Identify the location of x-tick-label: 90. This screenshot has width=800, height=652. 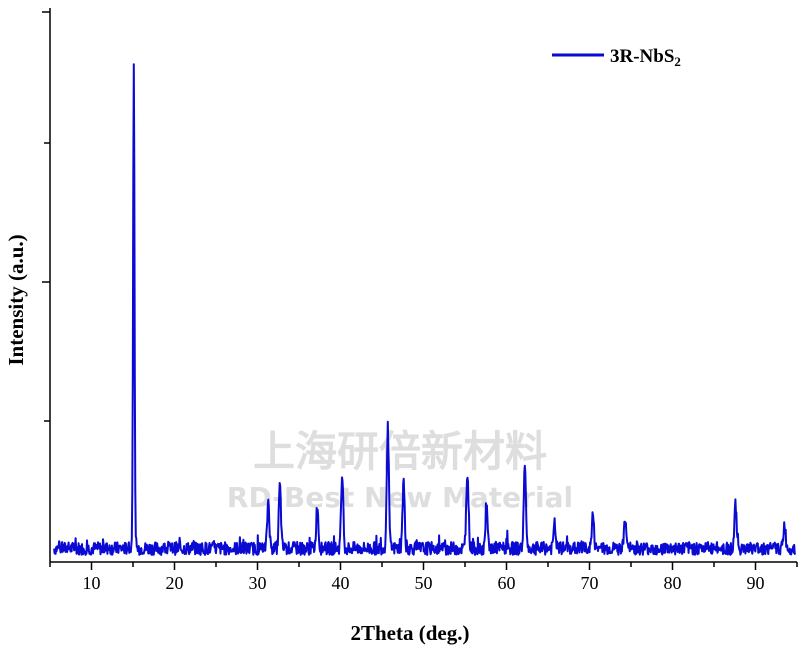
(756, 583).